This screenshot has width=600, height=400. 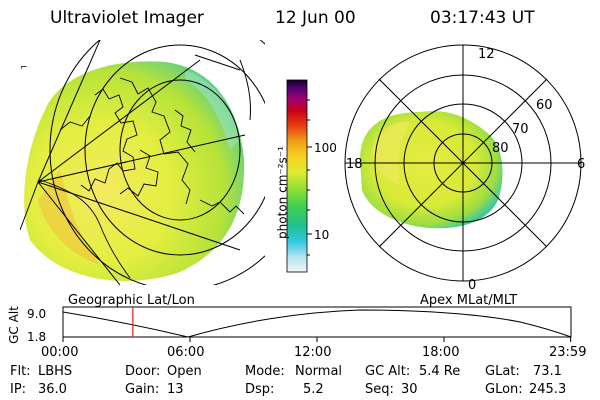 I want to click on date-label: 12 Jun 00, so click(x=315, y=18).